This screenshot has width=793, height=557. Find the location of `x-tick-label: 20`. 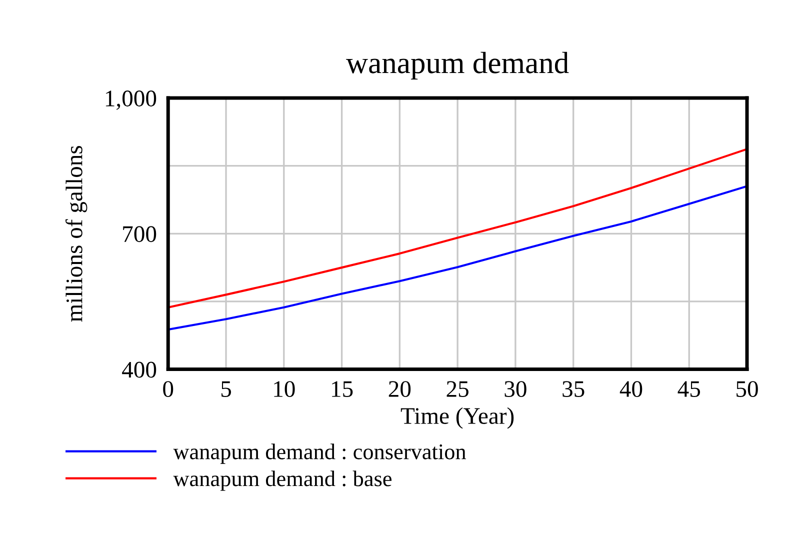

x-tick-label: 20 is located at coordinates (399, 389).